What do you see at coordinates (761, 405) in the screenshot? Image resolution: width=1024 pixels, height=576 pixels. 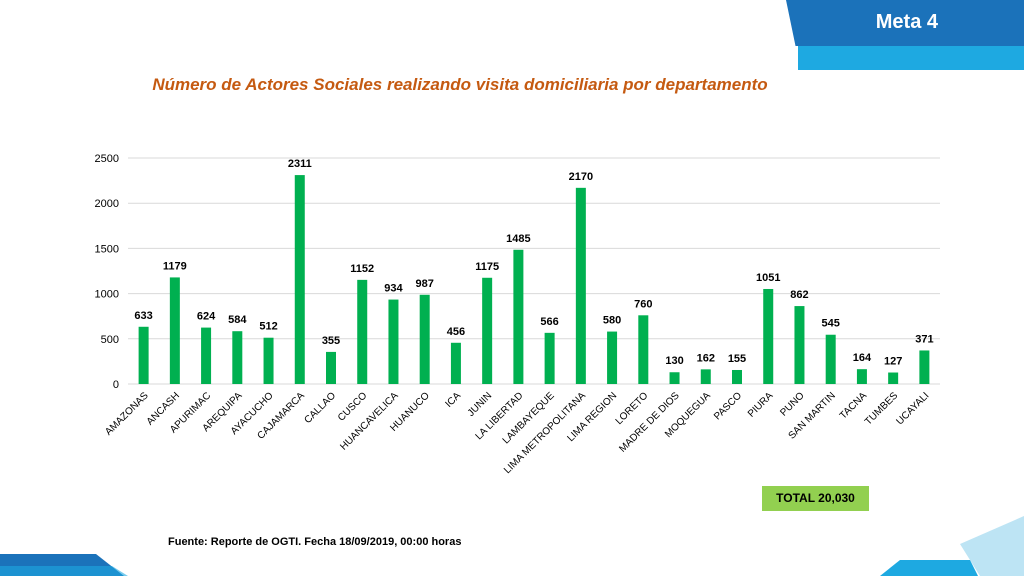 I see `x-tick-label: PIURA` at bounding box center [761, 405].